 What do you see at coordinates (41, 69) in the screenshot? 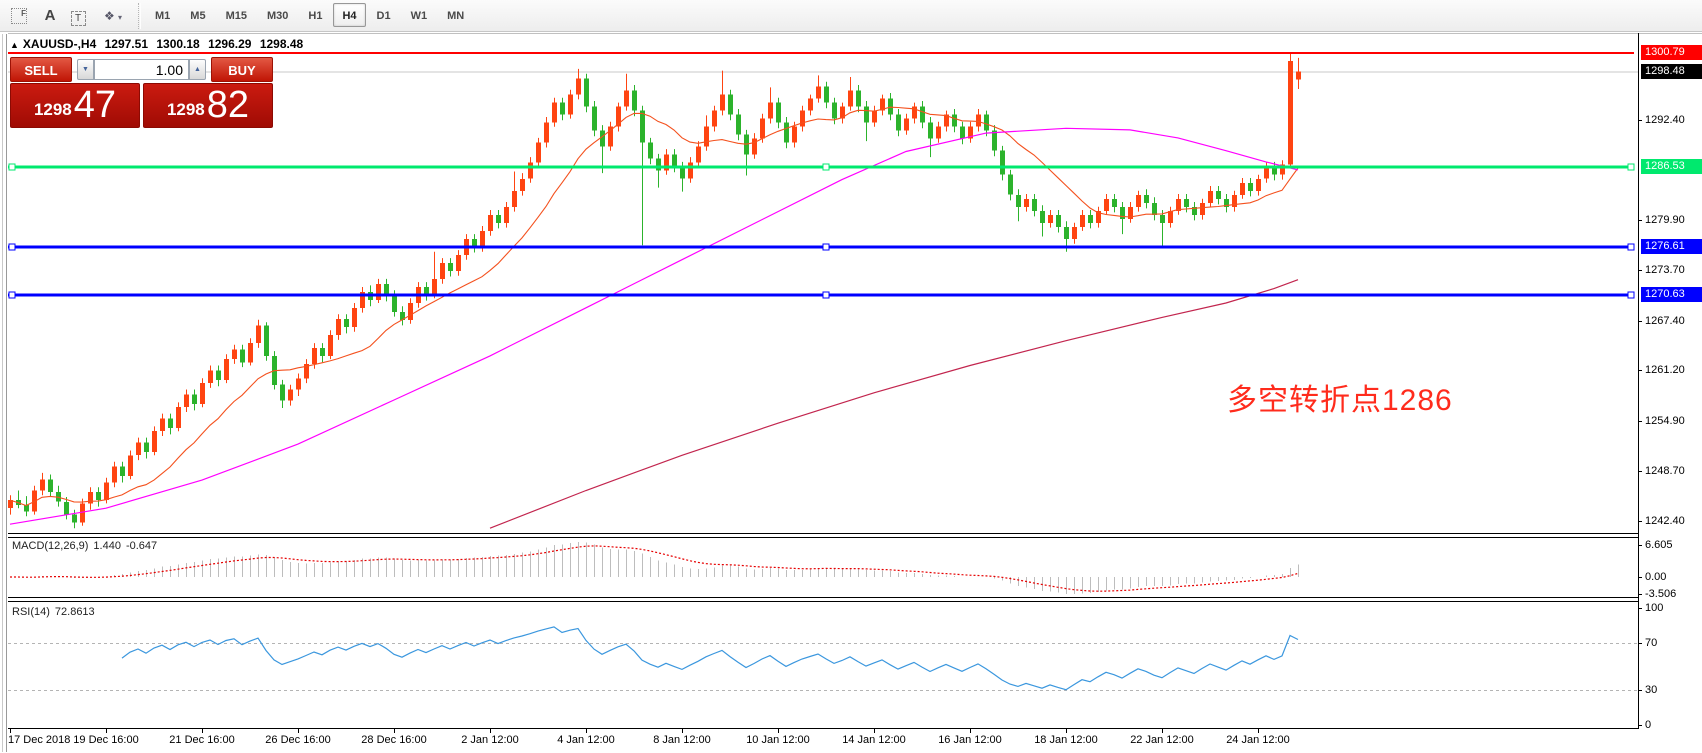
I see `sell-button: SELL` at bounding box center [41, 69].